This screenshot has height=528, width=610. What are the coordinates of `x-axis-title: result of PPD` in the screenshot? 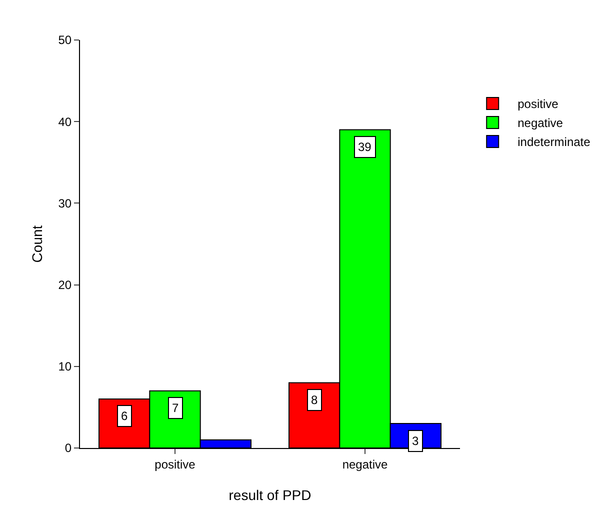 It's located at (270, 495).